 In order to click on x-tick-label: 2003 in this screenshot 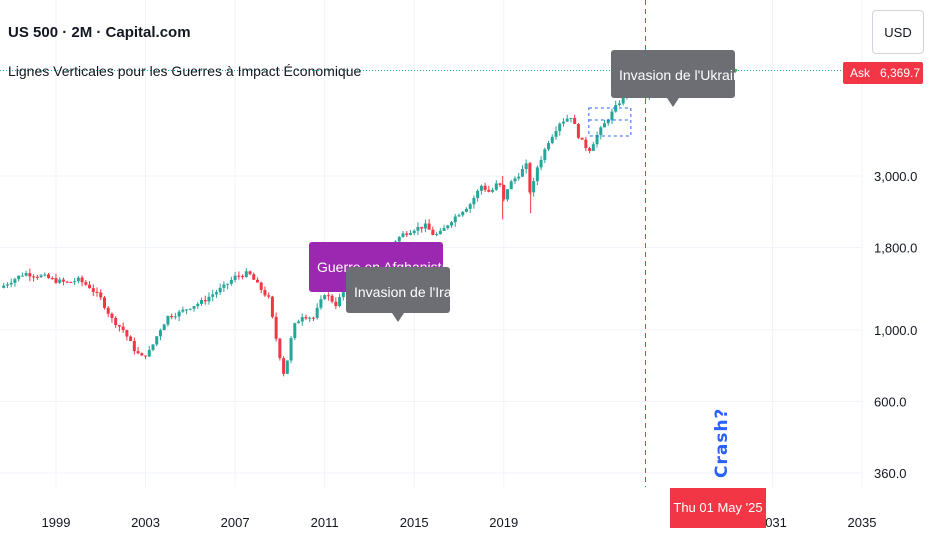, I will do `click(145, 522)`.